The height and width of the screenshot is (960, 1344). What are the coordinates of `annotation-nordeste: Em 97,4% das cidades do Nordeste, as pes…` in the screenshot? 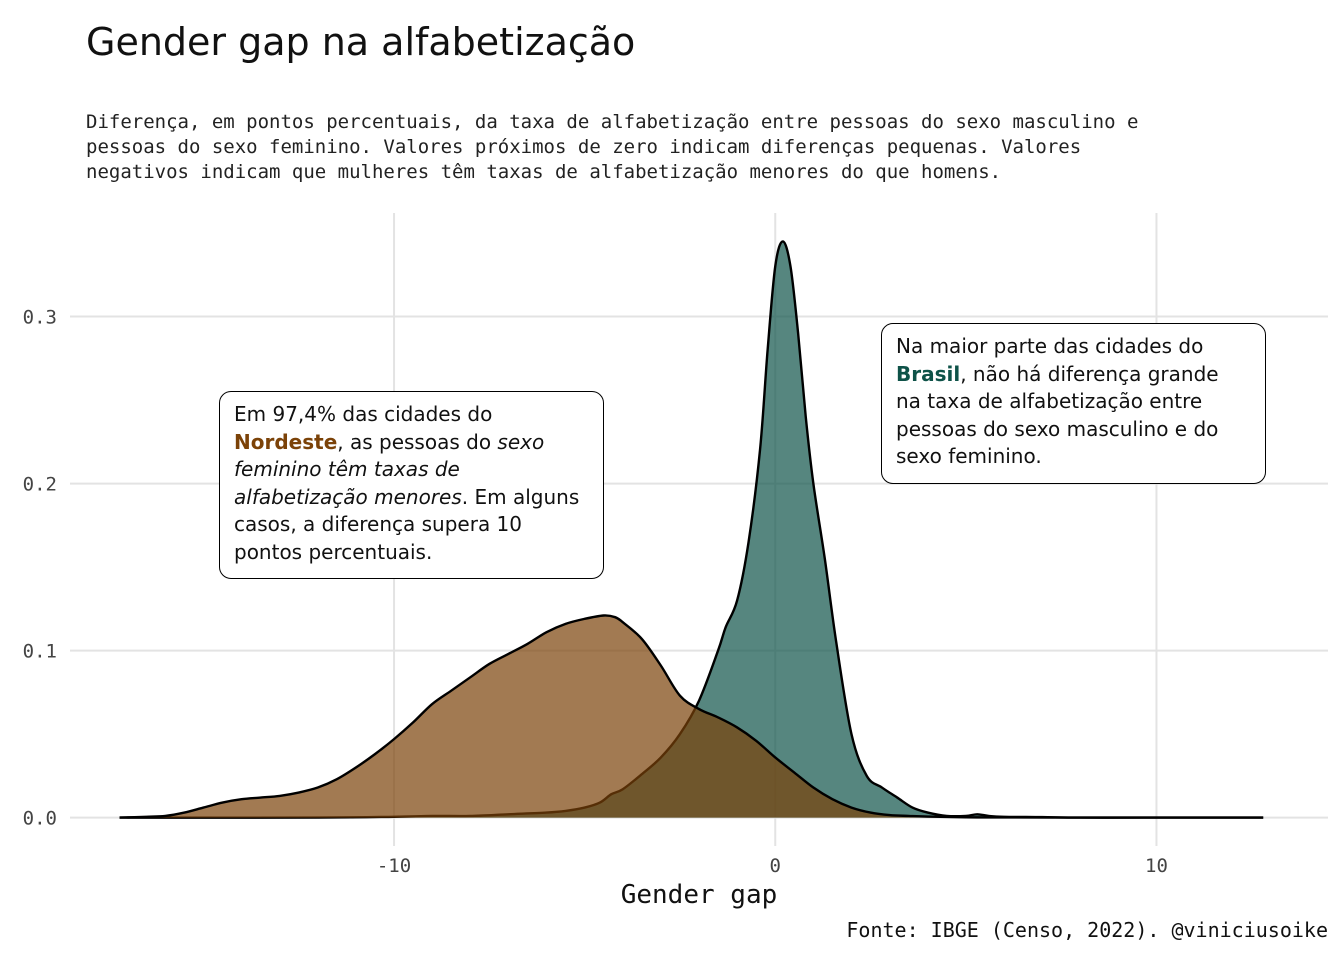 It's located at (411, 485).